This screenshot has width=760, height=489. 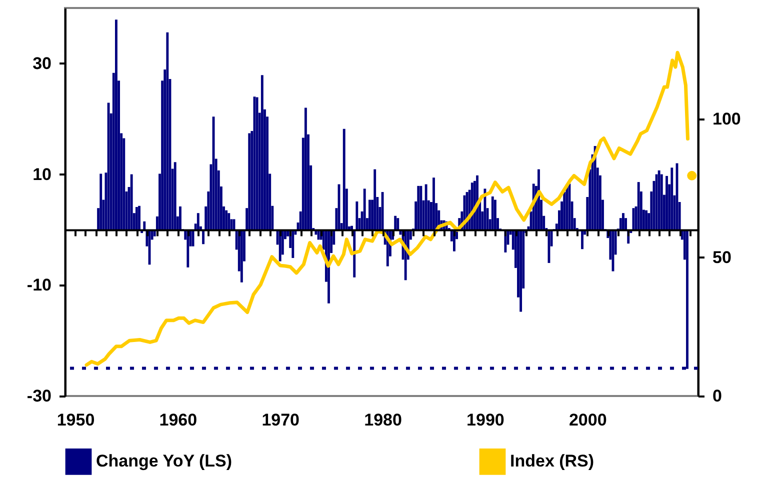 What do you see at coordinates (39, 285) in the screenshot?
I see `y-tick-label: -10` at bounding box center [39, 285].